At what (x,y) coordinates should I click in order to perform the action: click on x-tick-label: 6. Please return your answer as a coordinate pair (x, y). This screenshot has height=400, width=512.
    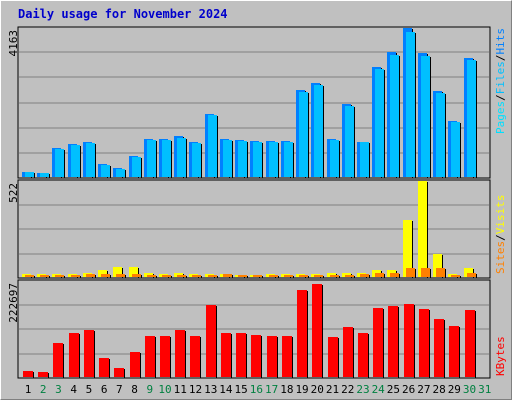
    Looking at the image, I should click on (104, 389).